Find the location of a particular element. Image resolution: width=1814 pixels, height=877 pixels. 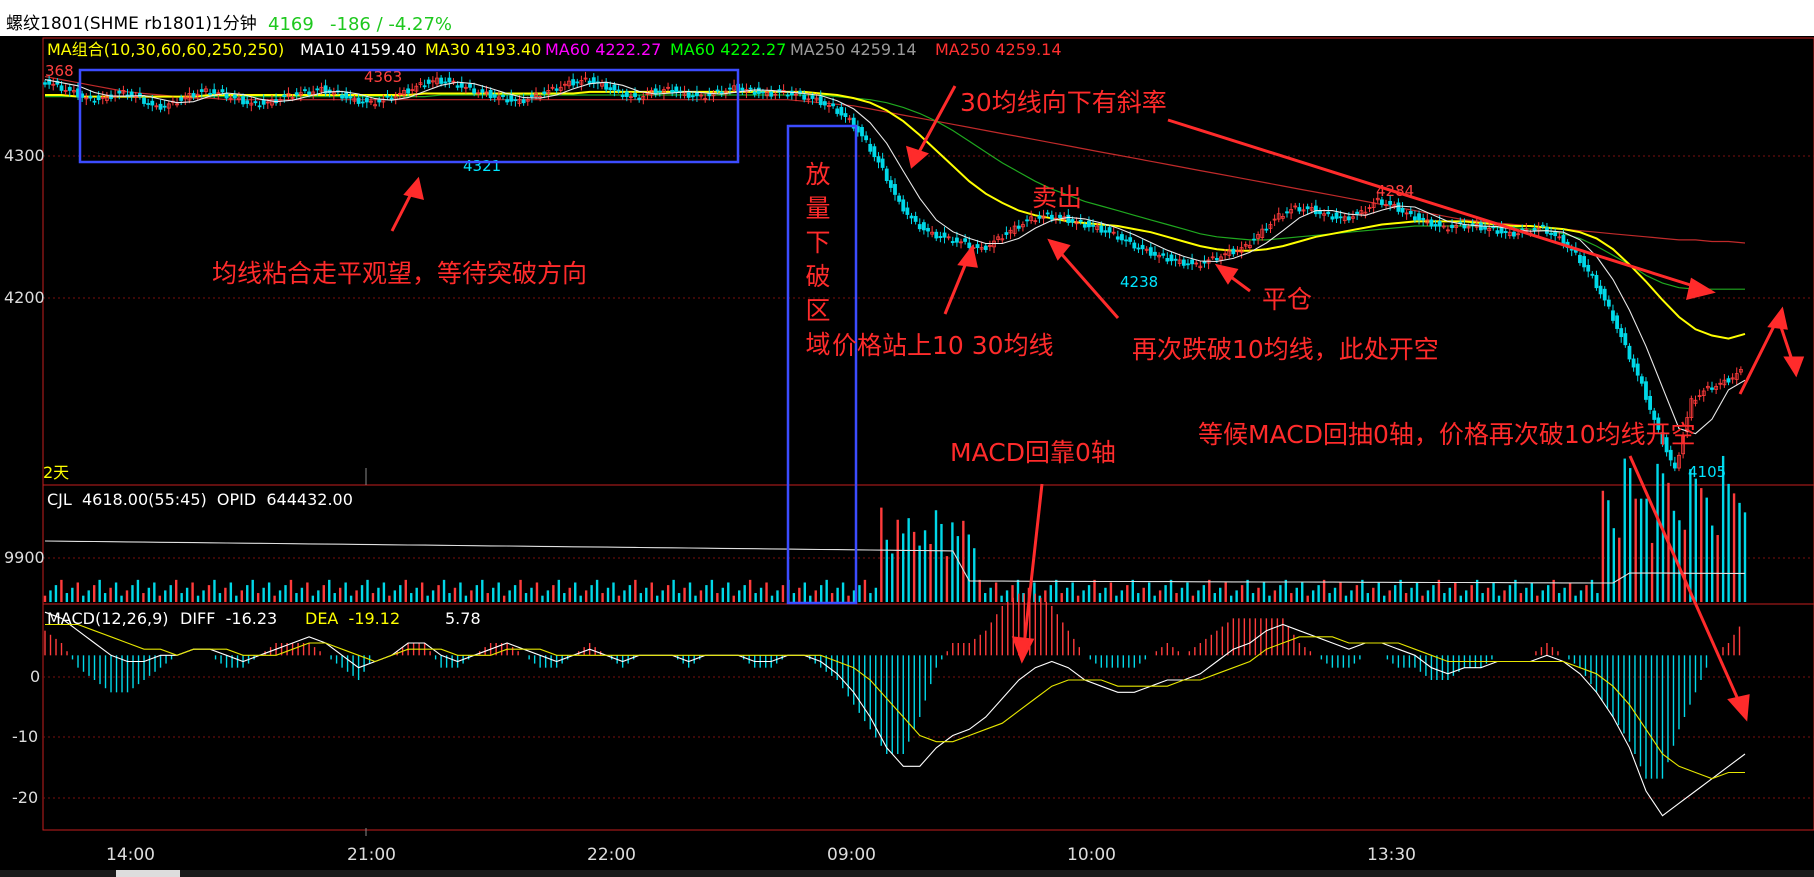

marker-high-4363: 4363 is located at coordinates (383, 77).